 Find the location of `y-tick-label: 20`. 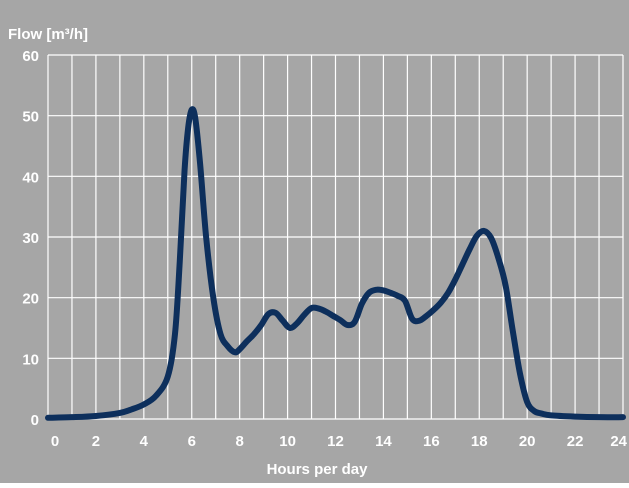

y-tick-label: 20 is located at coordinates (30, 299).